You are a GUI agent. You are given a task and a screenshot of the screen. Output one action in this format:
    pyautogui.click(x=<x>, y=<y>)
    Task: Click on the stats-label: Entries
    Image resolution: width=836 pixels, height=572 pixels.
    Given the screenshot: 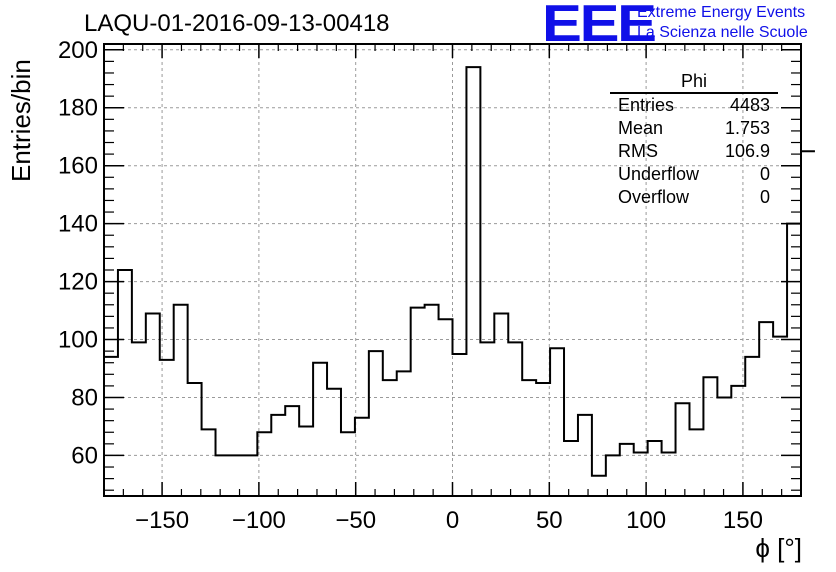 What is the action you would take?
    pyautogui.click(x=646, y=105)
    